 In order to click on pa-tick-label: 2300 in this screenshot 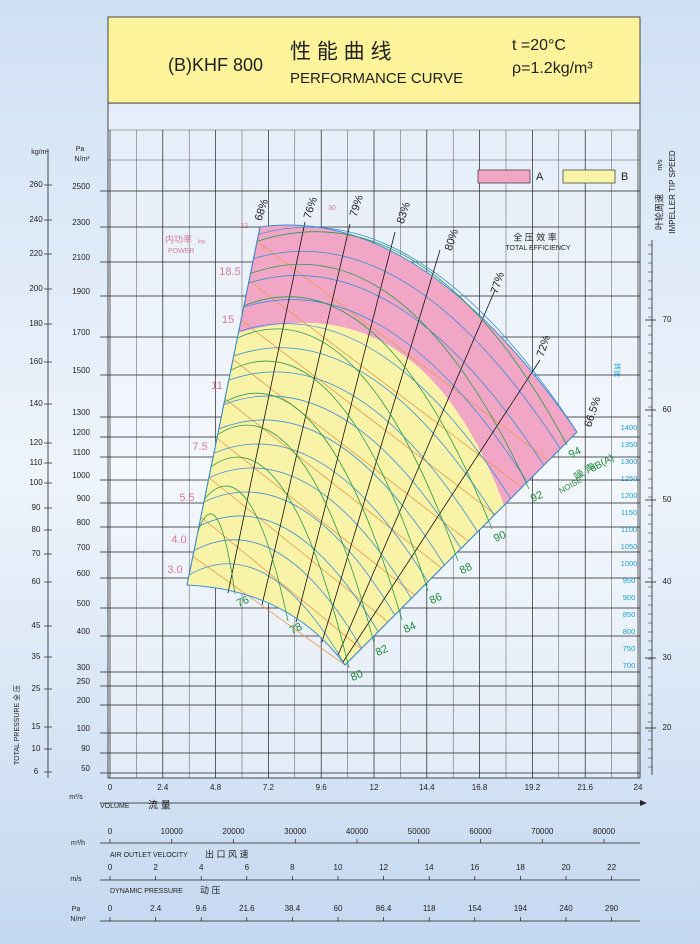, I will do `click(81, 222)`.